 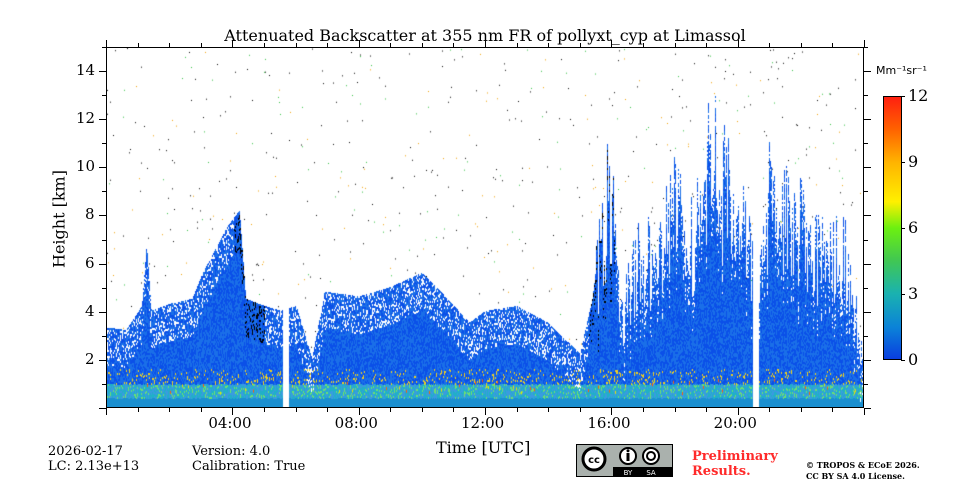 What do you see at coordinates (90, 310) in the screenshot?
I see `y-tick-label: 4` at bounding box center [90, 310].